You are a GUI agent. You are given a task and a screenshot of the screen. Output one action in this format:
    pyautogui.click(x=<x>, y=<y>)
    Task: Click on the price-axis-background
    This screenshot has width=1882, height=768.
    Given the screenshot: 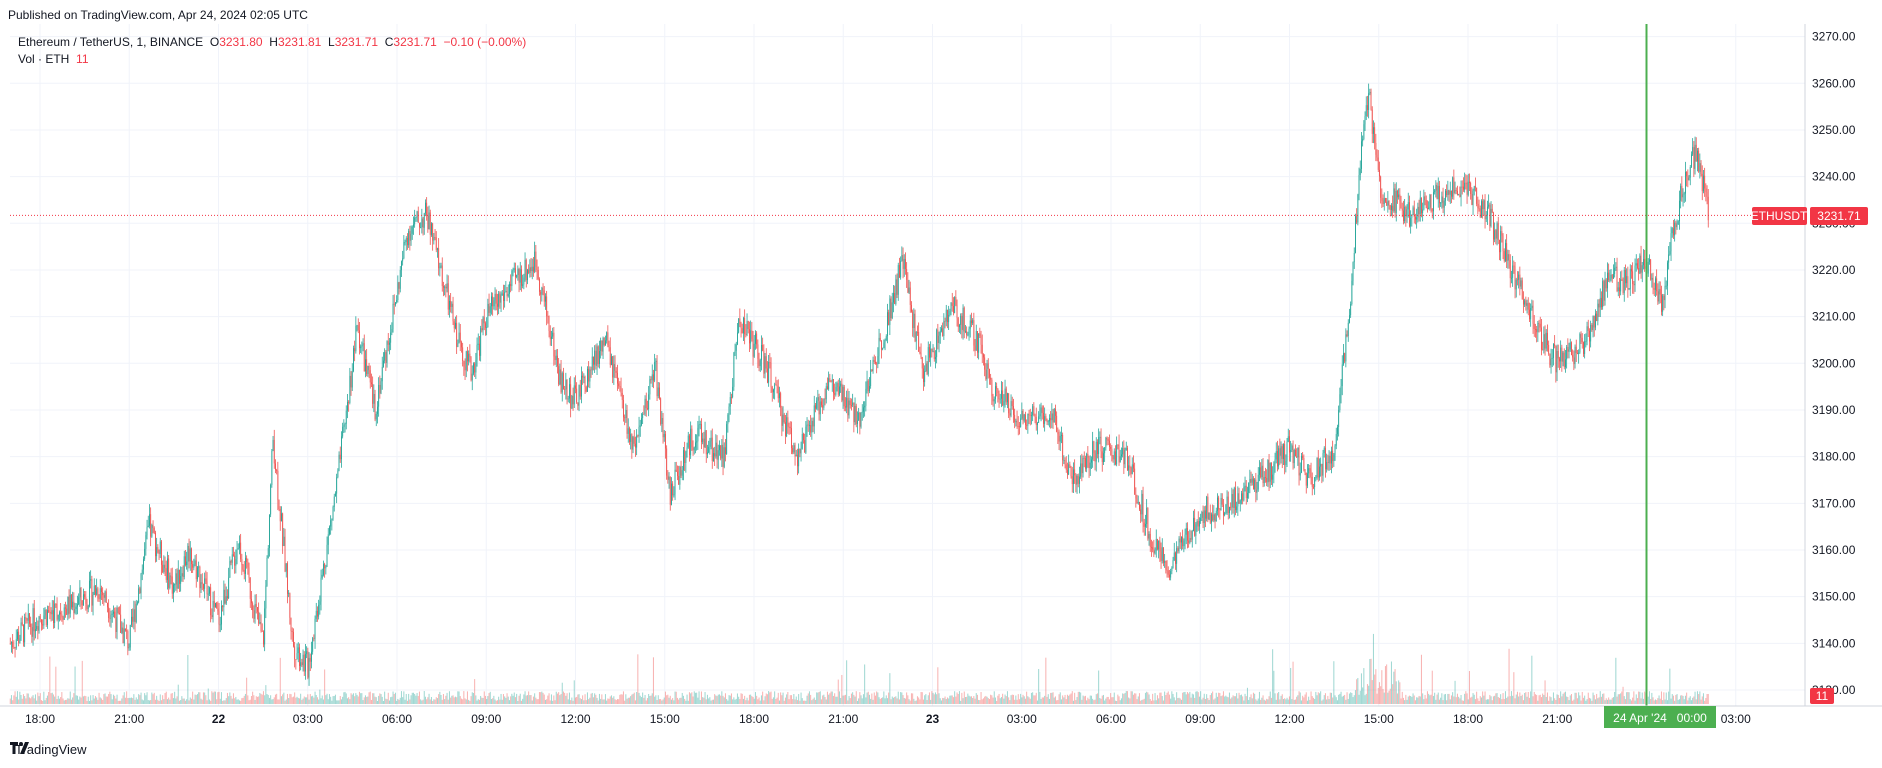 What is the action you would take?
    pyautogui.click(x=1843, y=365)
    